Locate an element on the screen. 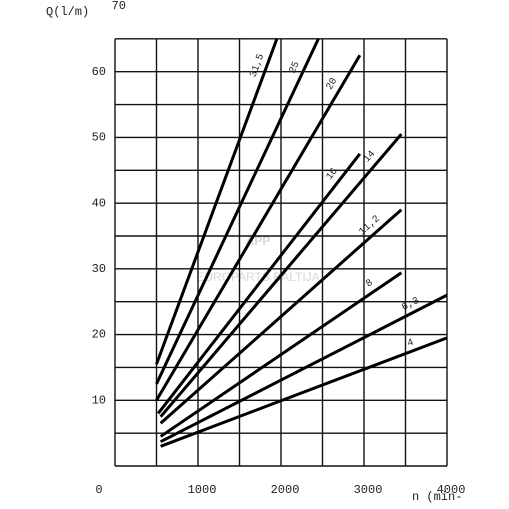  legend-label: 4 is located at coordinates (411, 344).